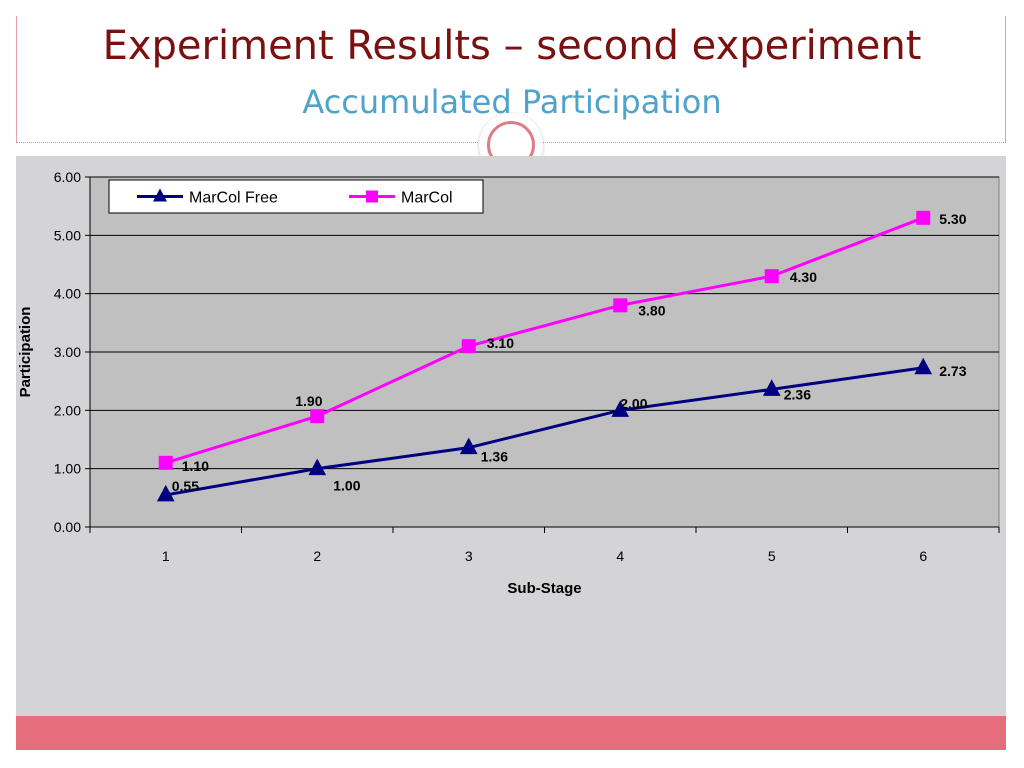  What do you see at coordinates (952, 371) in the screenshot?
I see `data-label: 2.73` at bounding box center [952, 371].